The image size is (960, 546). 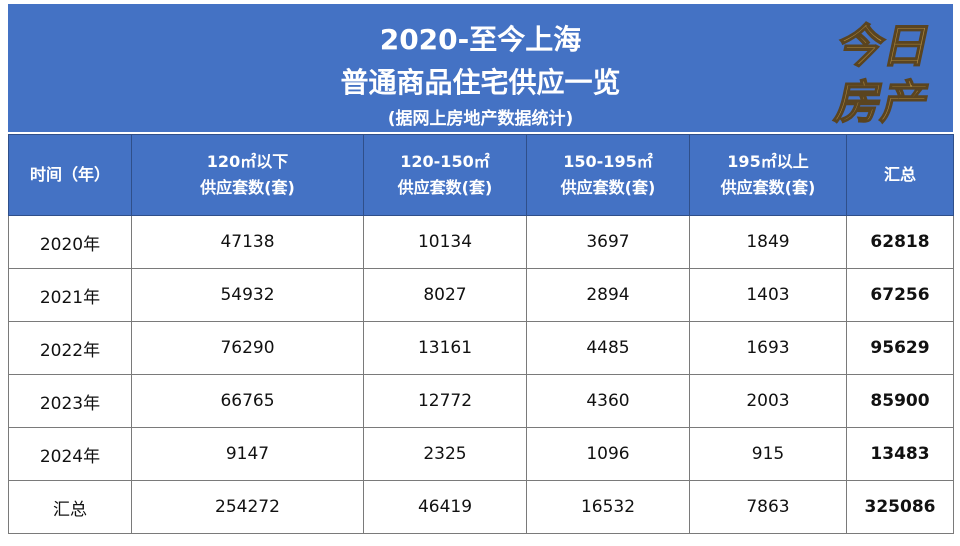 What do you see at coordinates (247, 507) in the screenshot?
I see `table-cell: 254272` at bounding box center [247, 507].